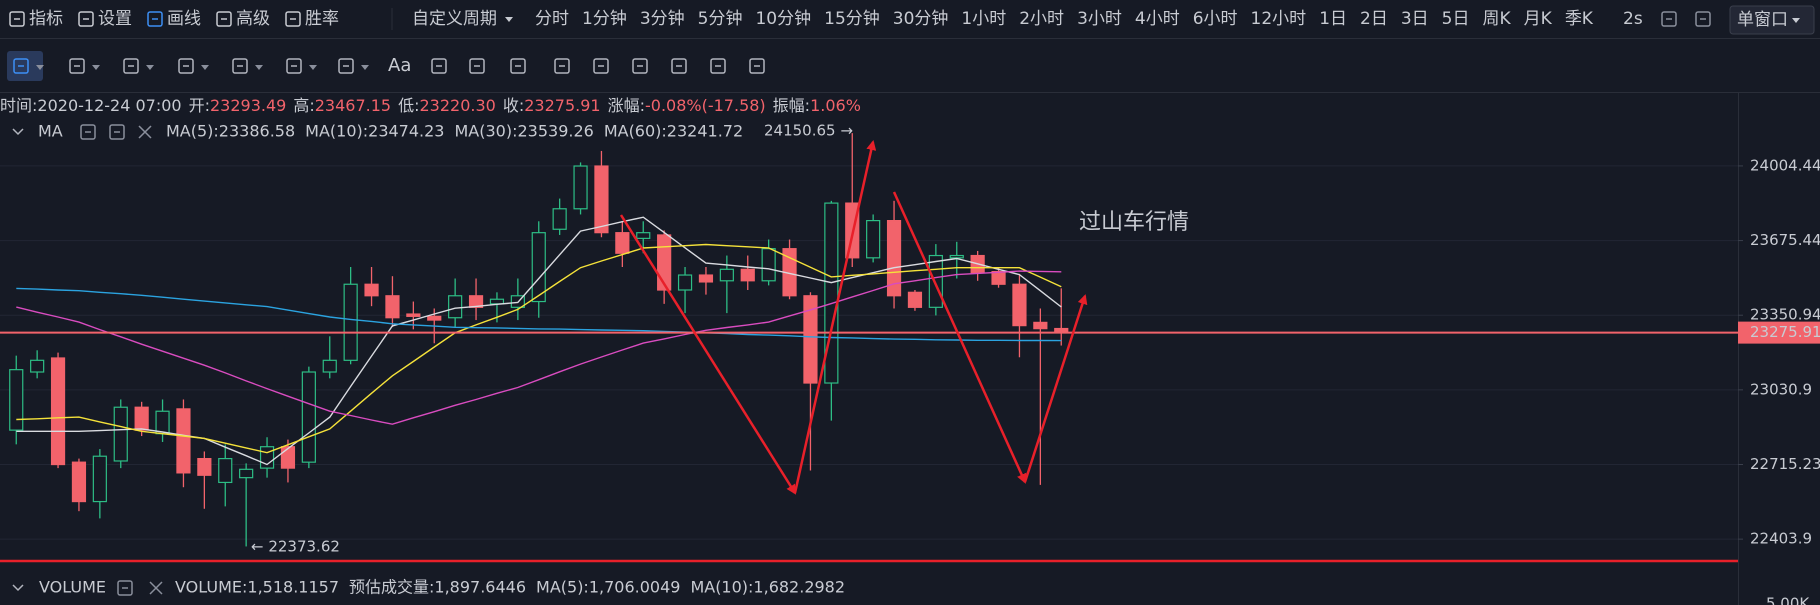  Describe the element at coordinates (1579, 19) in the screenshot. I see `period-button: 季K` at that location.